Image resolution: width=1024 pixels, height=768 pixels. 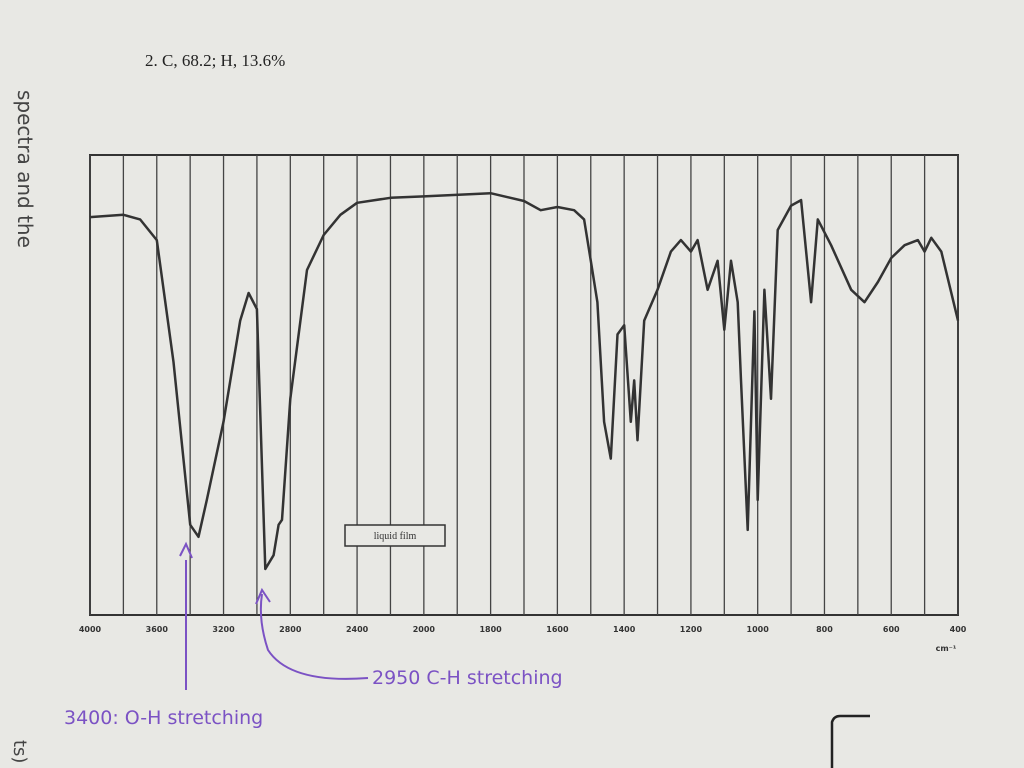 What do you see at coordinates (467, 678) in the screenshot?
I see `annotation: 2950 C-H stretching` at bounding box center [467, 678].